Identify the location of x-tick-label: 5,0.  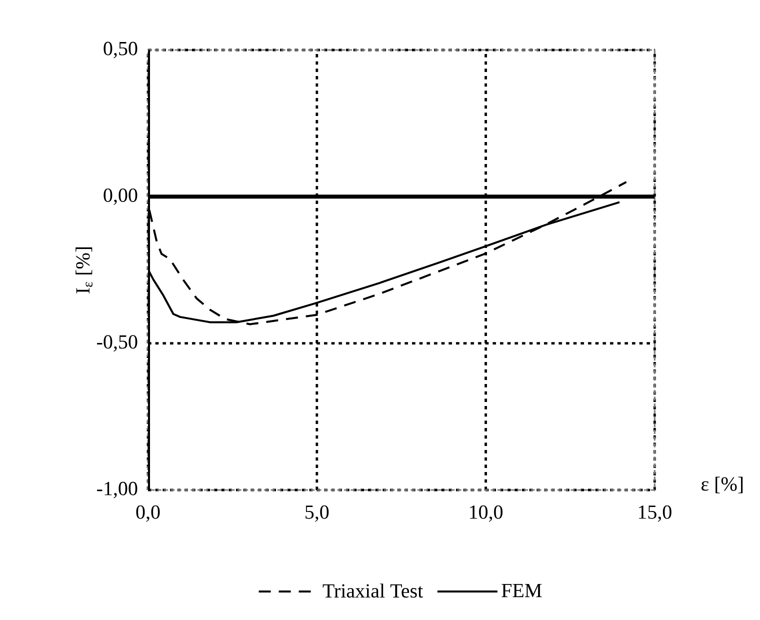
(317, 513).